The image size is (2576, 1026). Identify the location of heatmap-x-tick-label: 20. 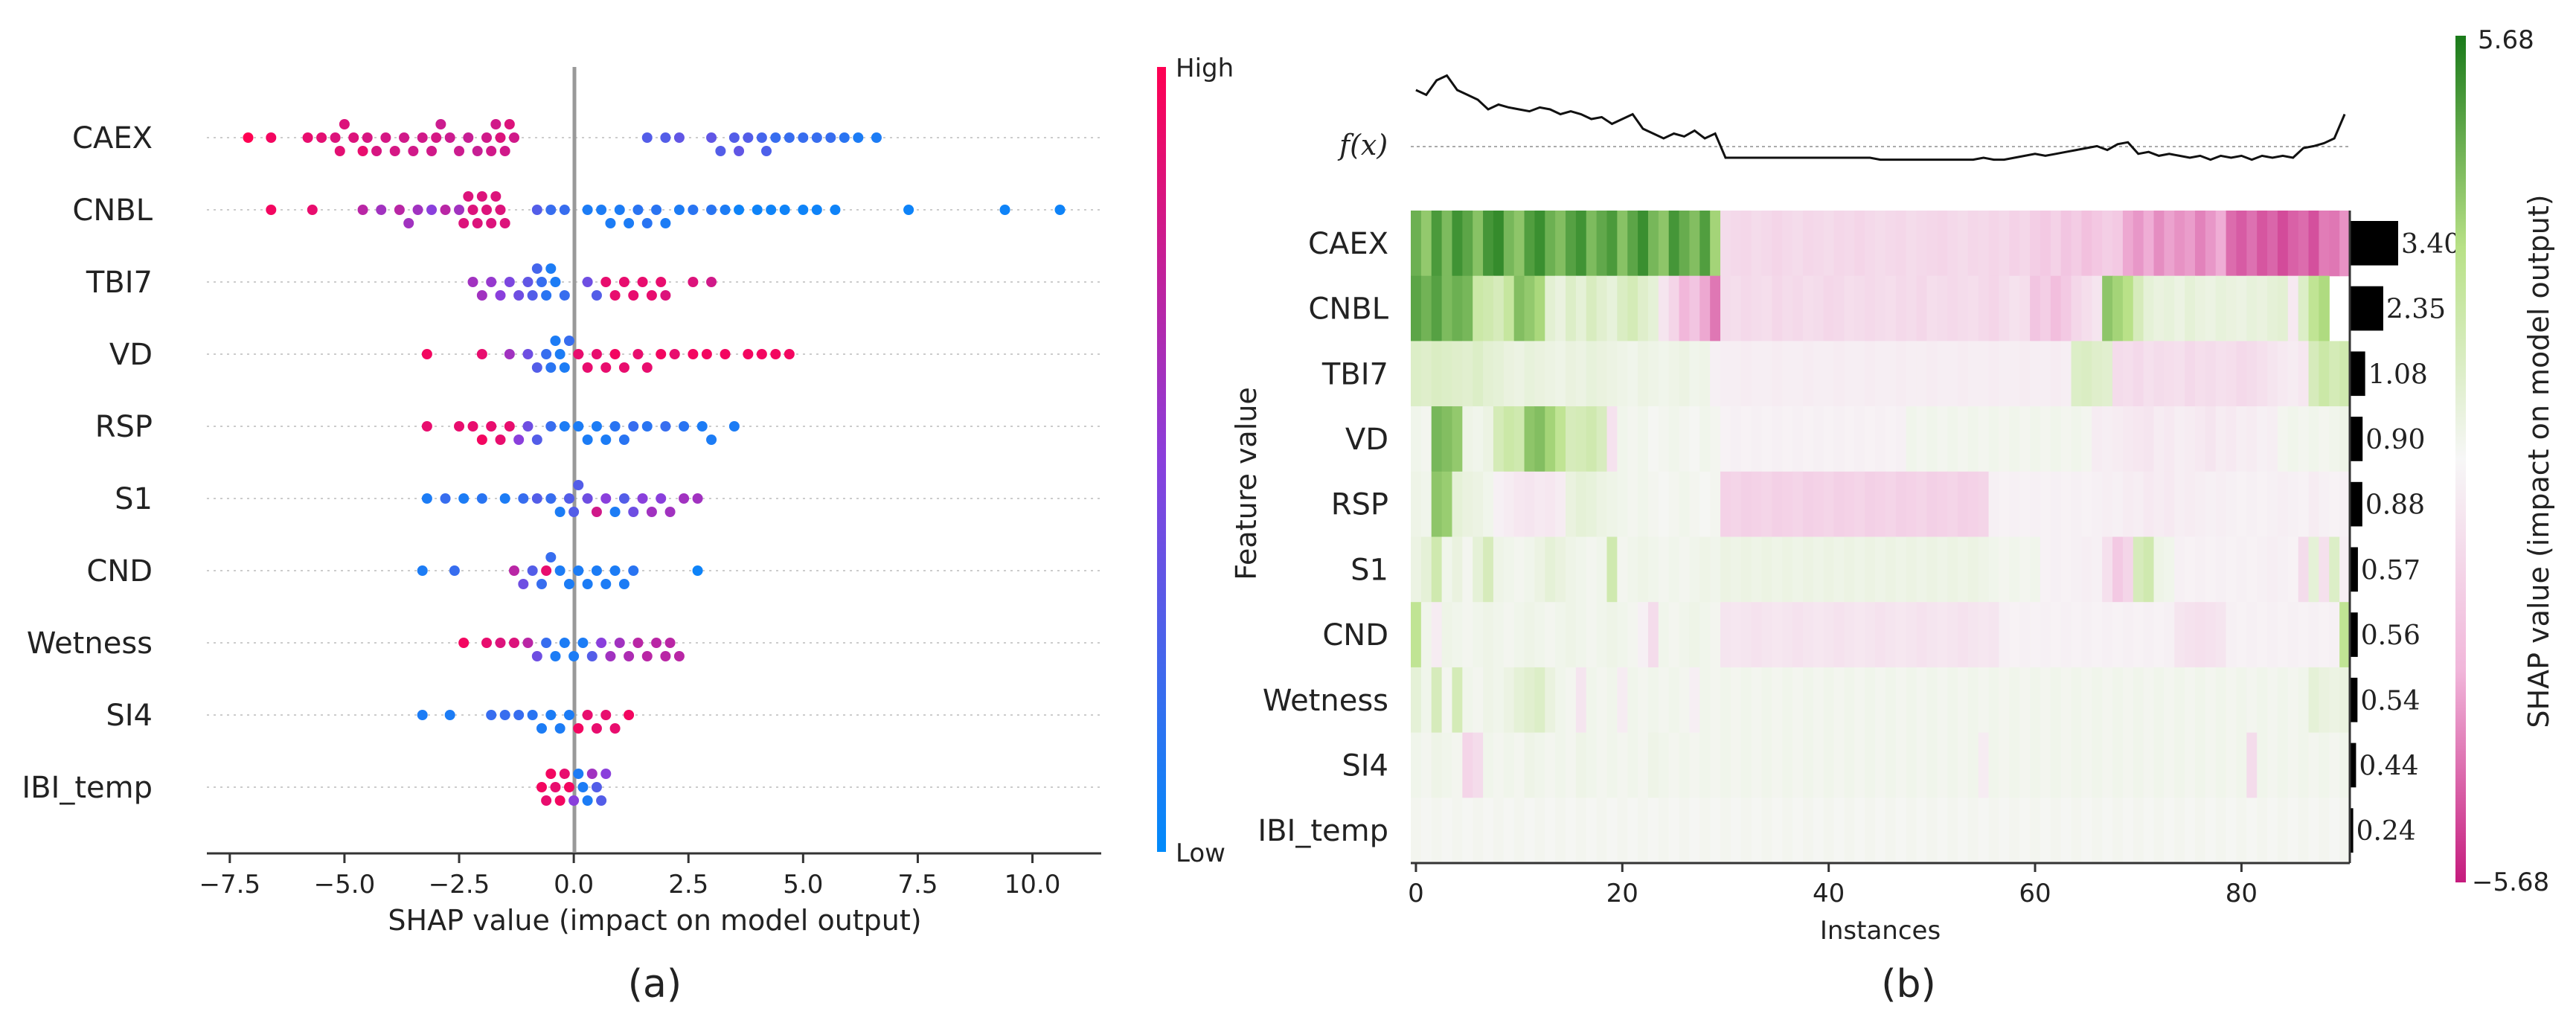
(1622, 893).